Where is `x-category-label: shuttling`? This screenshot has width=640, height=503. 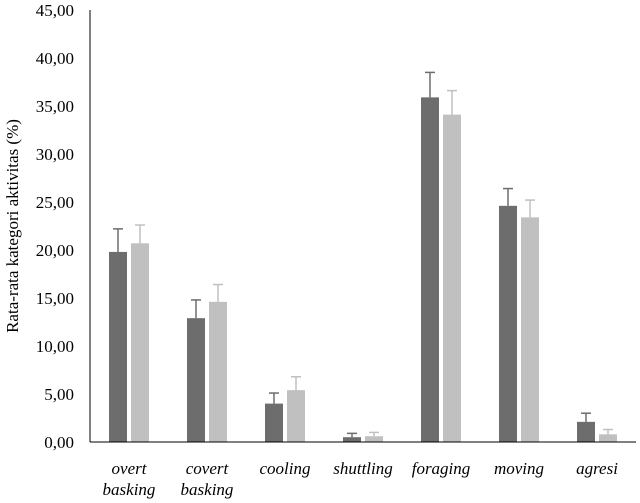 x-category-label: shuttling is located at coordinates (363, 468).